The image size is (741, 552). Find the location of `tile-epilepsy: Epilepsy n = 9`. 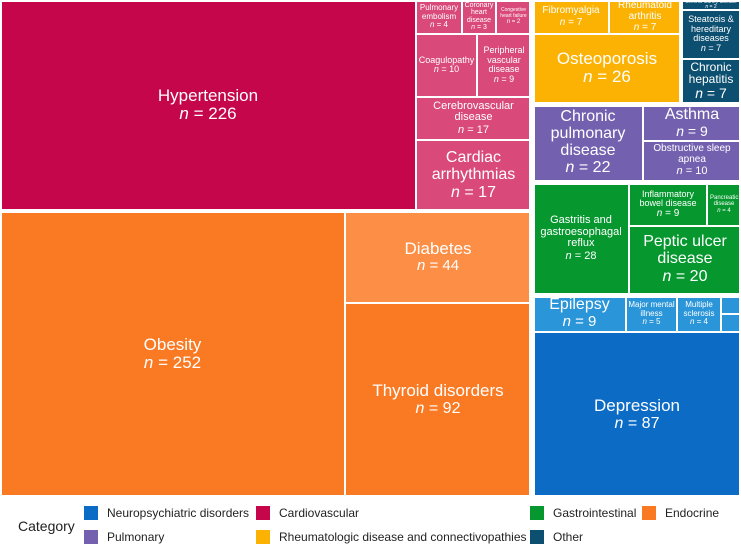

tile-epilepsy: Epilepsy n = 9 is located at coordinates (579, 314).